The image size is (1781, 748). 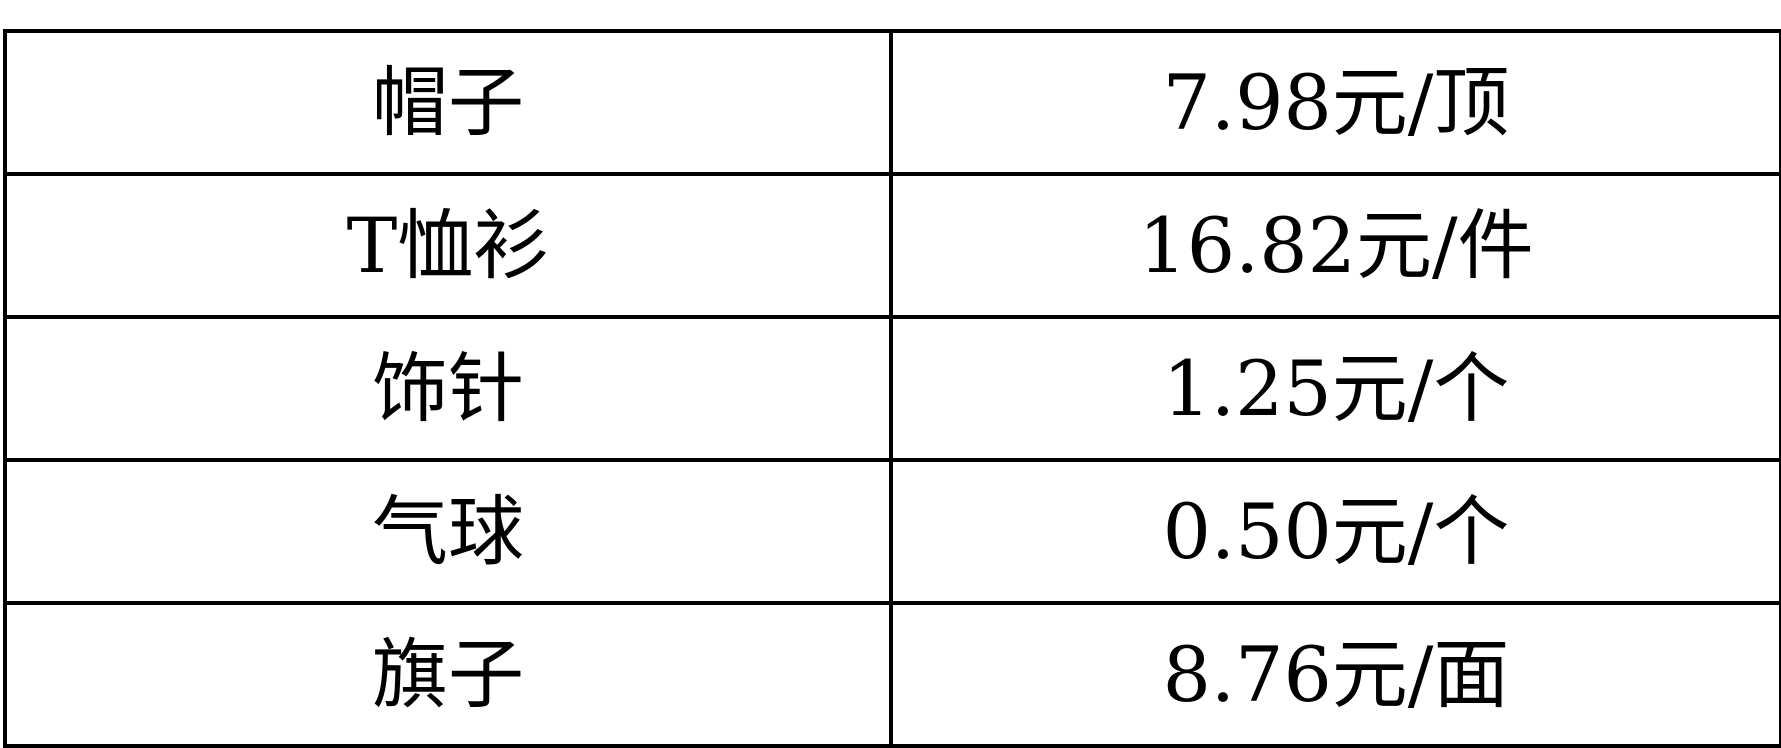 What do you see at coordinates (448, 245) in the screenshot?
I see `item-cell: T恤衫` at bounding box center [448, 245].